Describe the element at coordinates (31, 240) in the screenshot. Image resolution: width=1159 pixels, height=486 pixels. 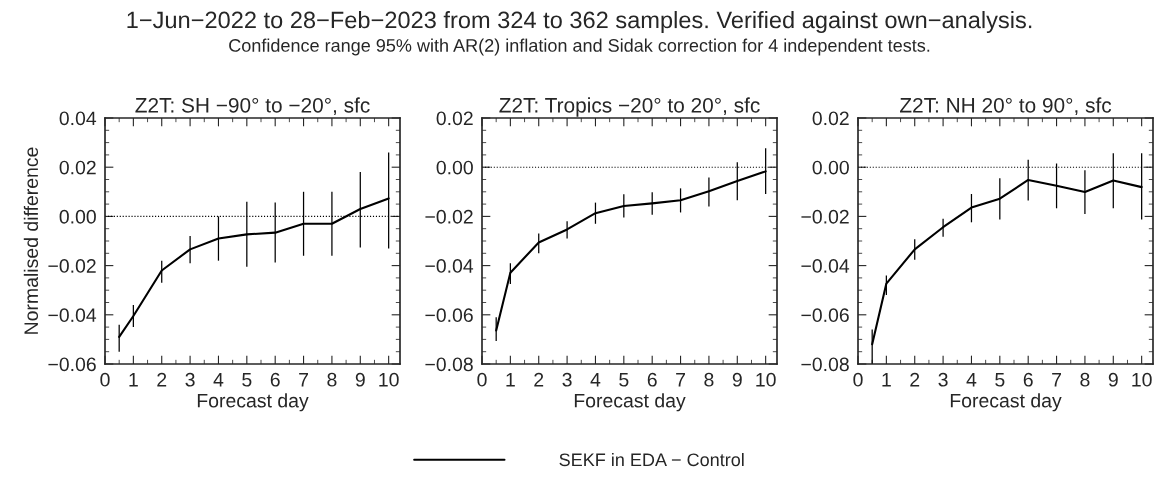
I see `y-axis-title: Normalised difference` at that location.